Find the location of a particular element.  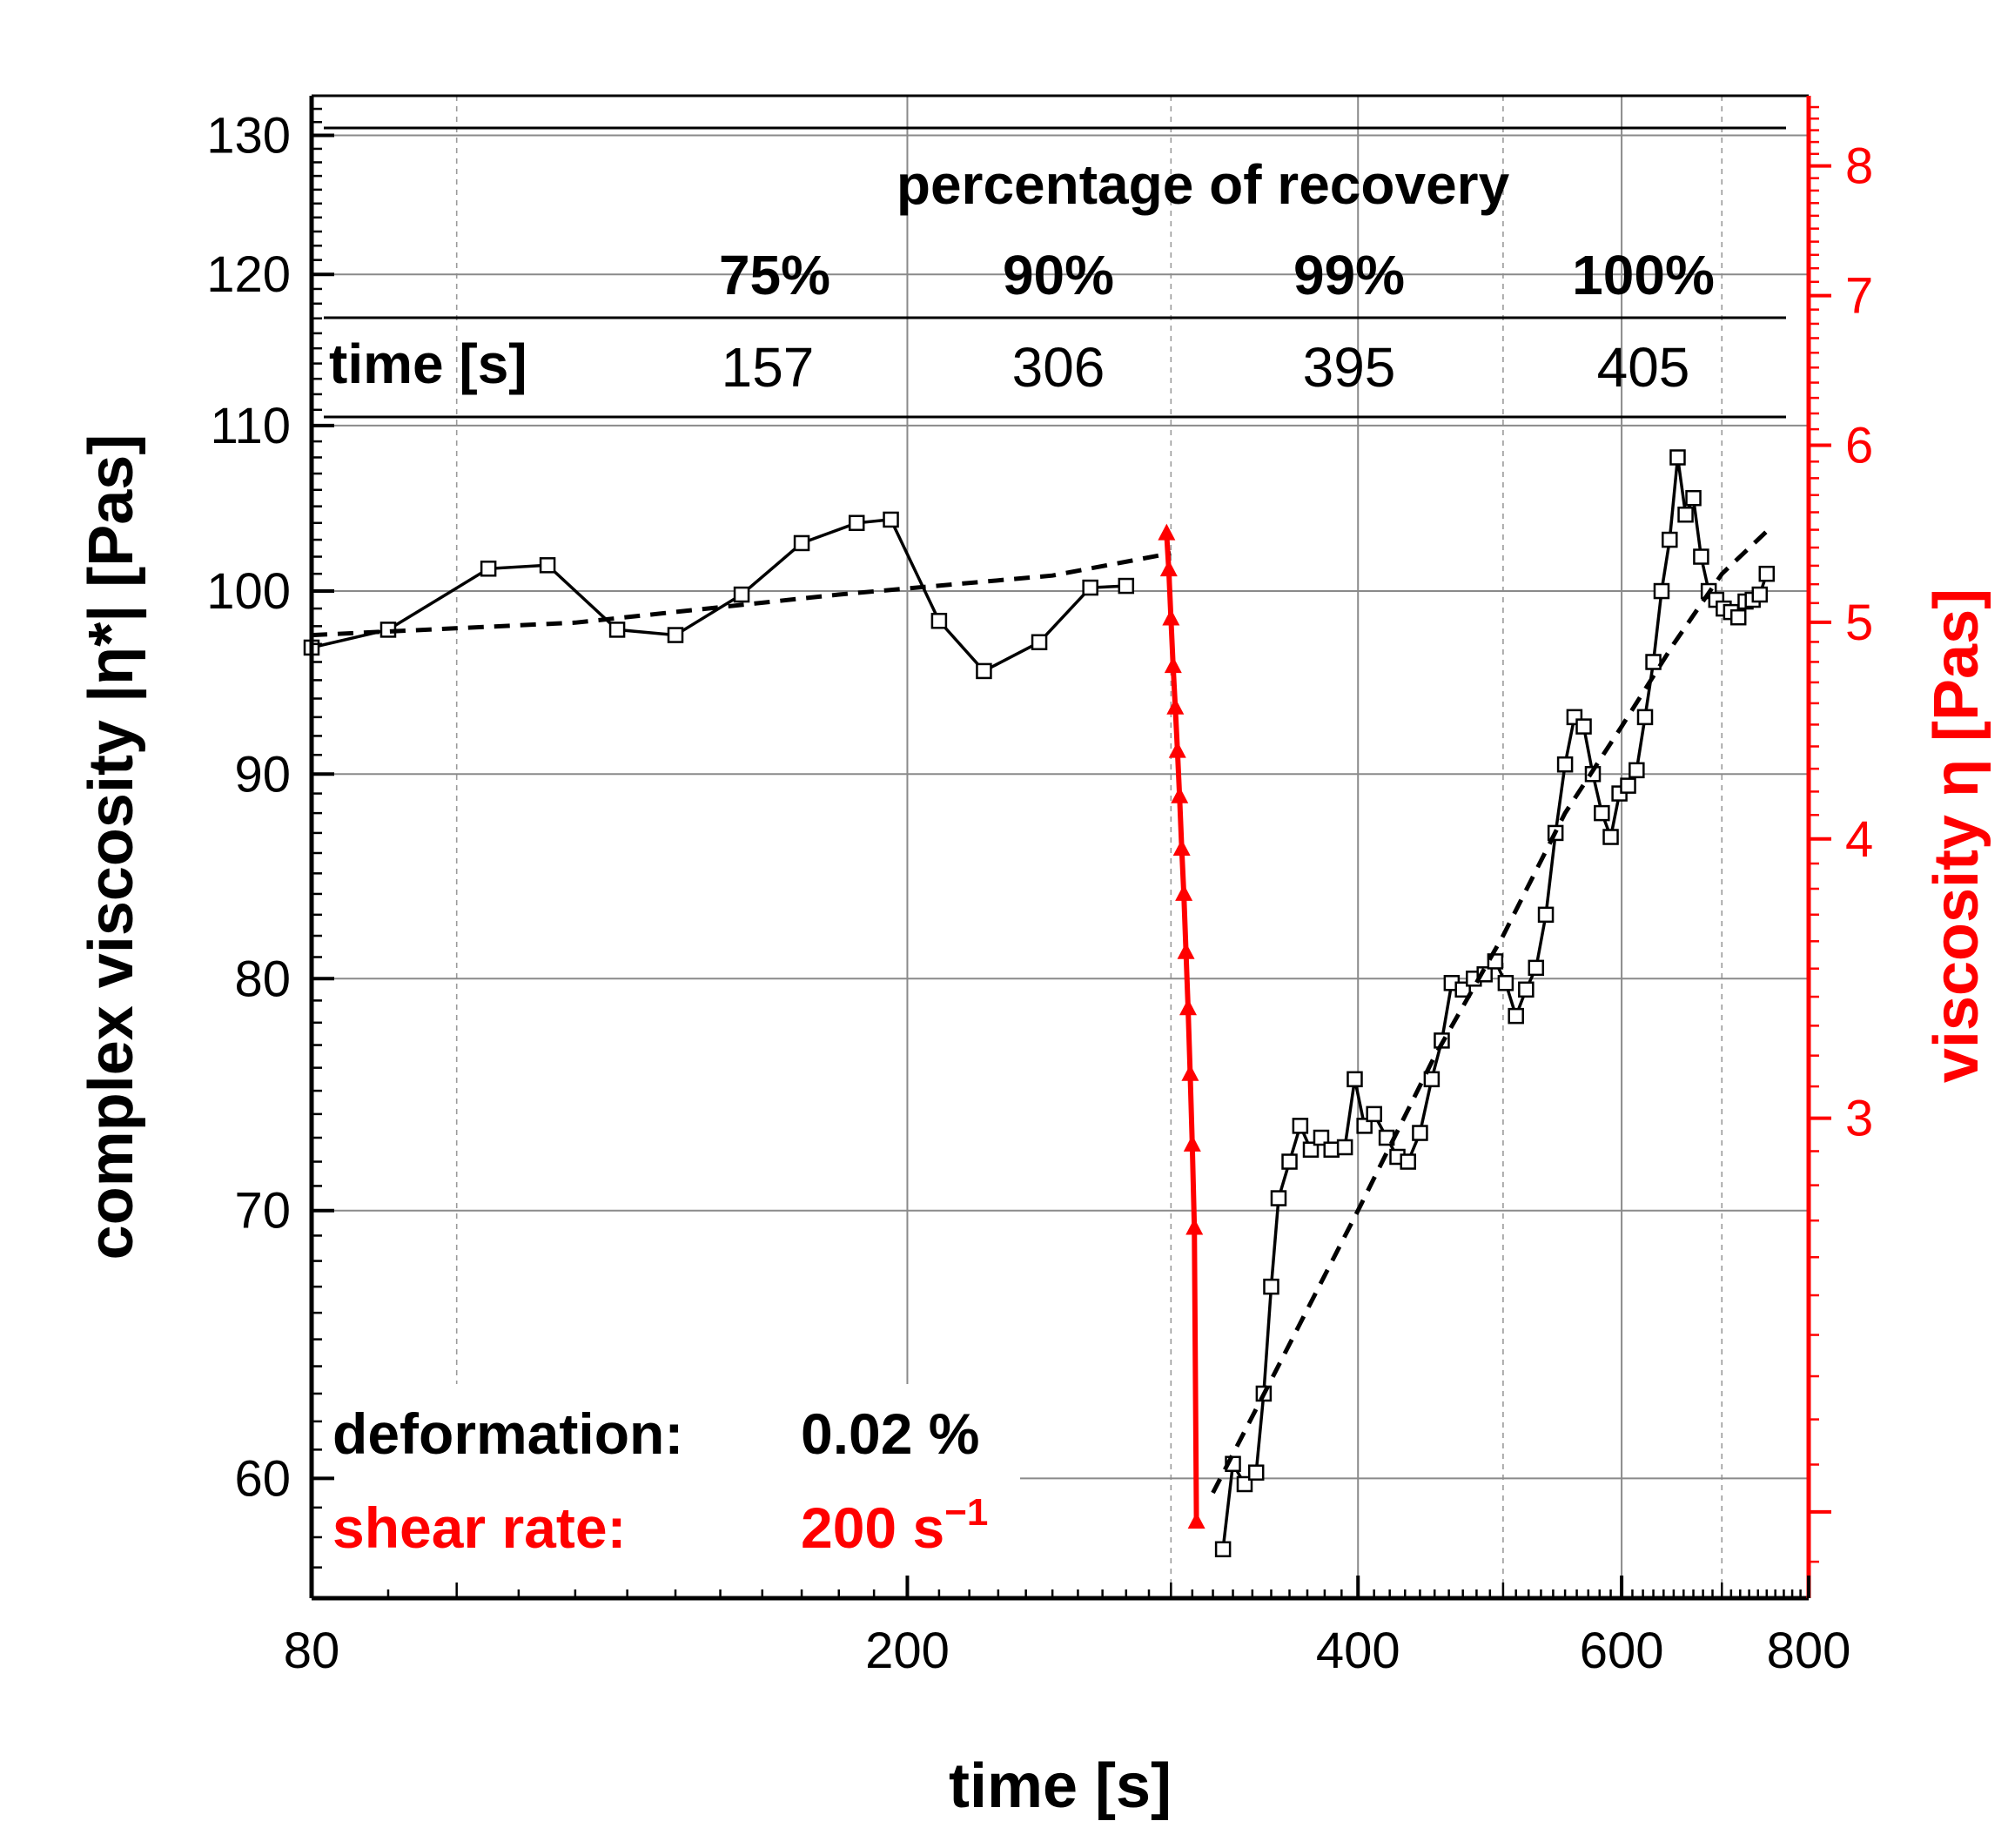

table-row-label: time [s] is located at coordinates (428, 364).